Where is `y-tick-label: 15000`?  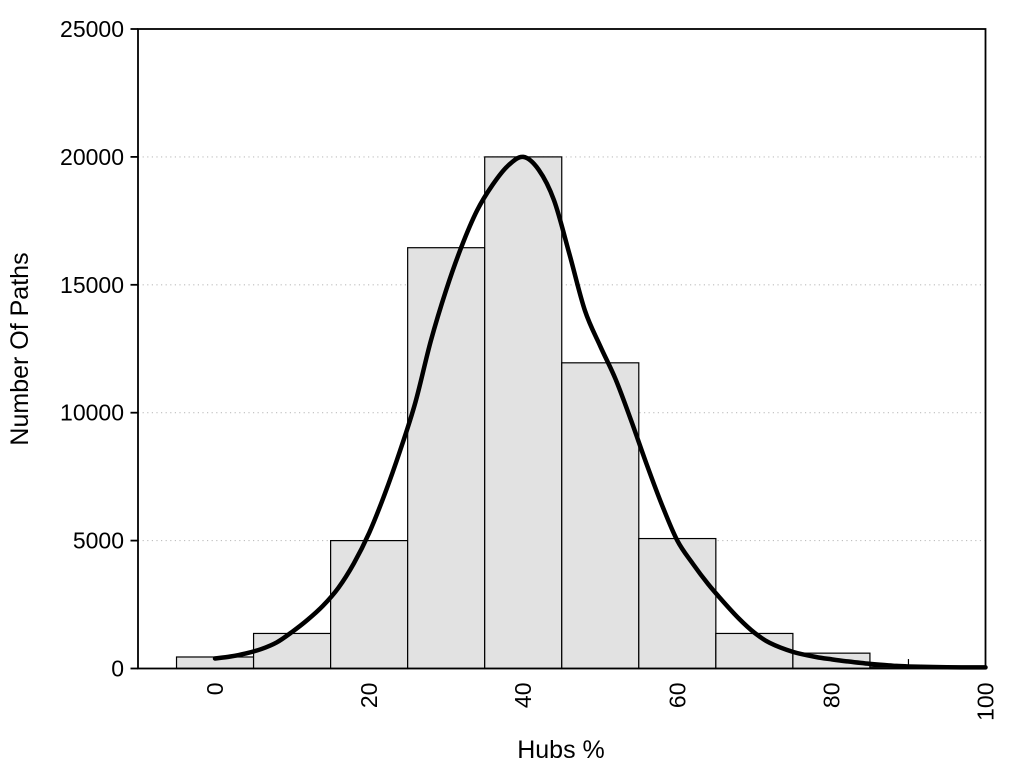
y-tick-label: 15000 is located at coordinates (92, 285).